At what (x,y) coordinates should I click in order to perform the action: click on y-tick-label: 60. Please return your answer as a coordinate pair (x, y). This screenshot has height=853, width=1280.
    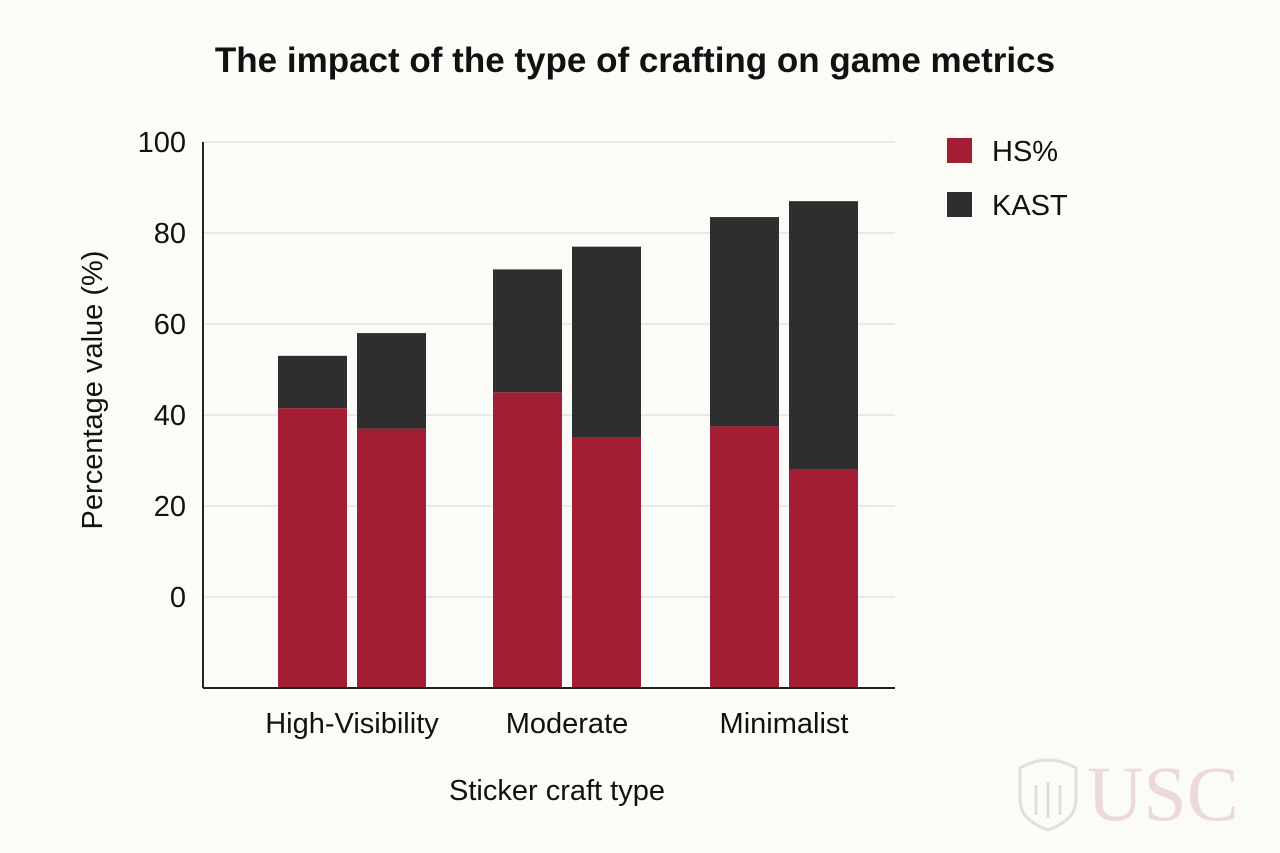
    Looking at the image, I should click on (170, 325).